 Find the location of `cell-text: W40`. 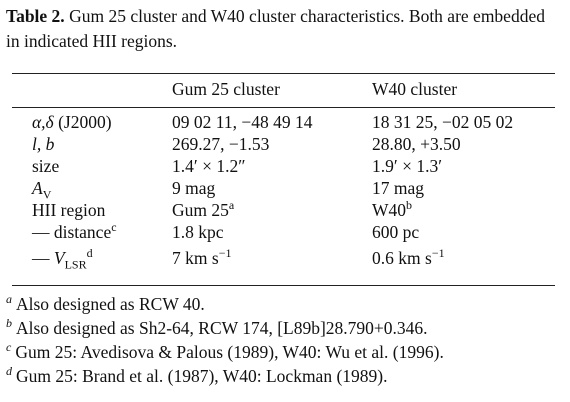

cell-text: W40 is located at coordinates (389, 210).